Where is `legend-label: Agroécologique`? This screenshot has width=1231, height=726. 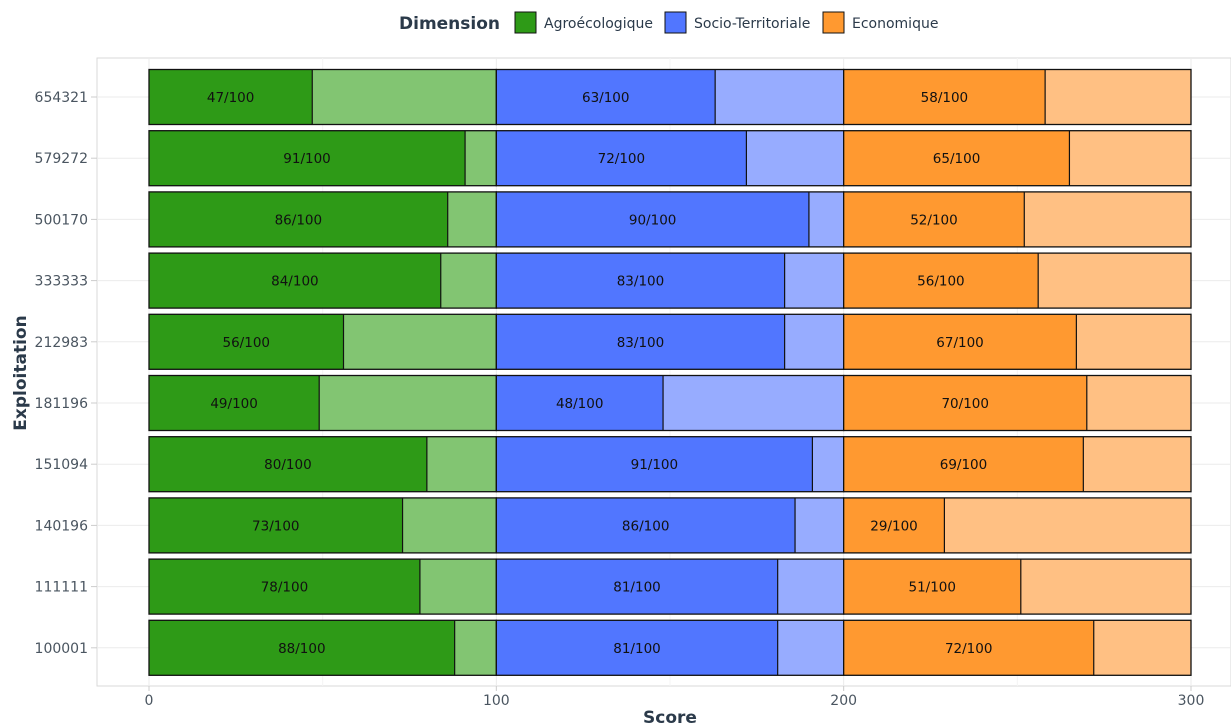 legend-label: Agroécologique is located at coordinates (598, 24).